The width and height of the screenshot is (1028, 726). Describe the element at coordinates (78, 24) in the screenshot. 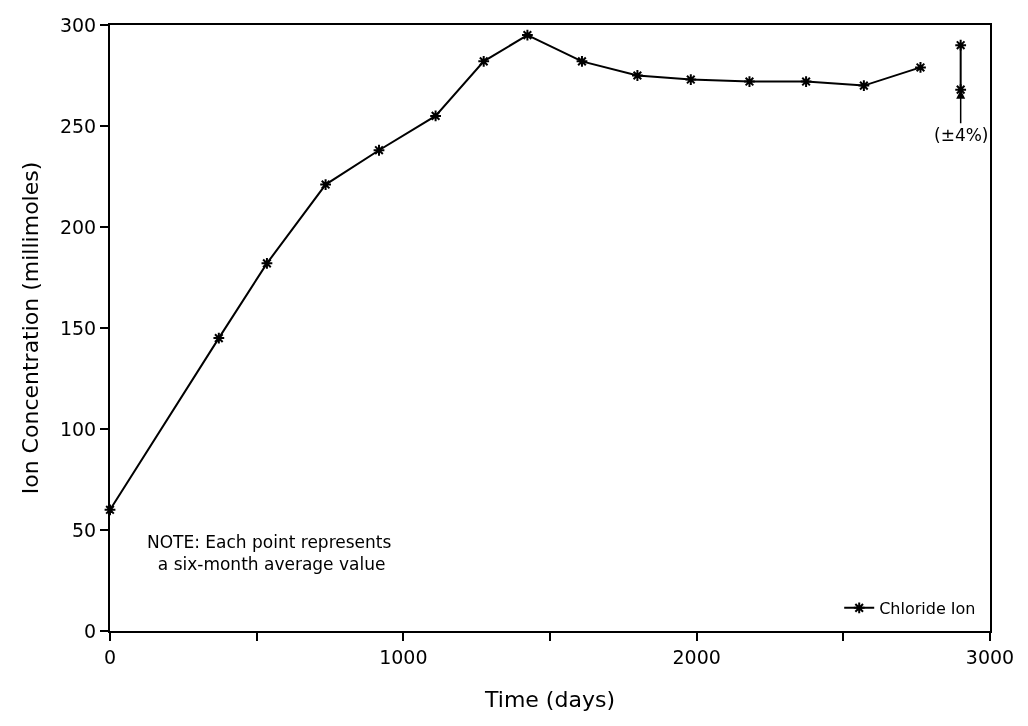

I see `y-tick-label: 300` at that location.